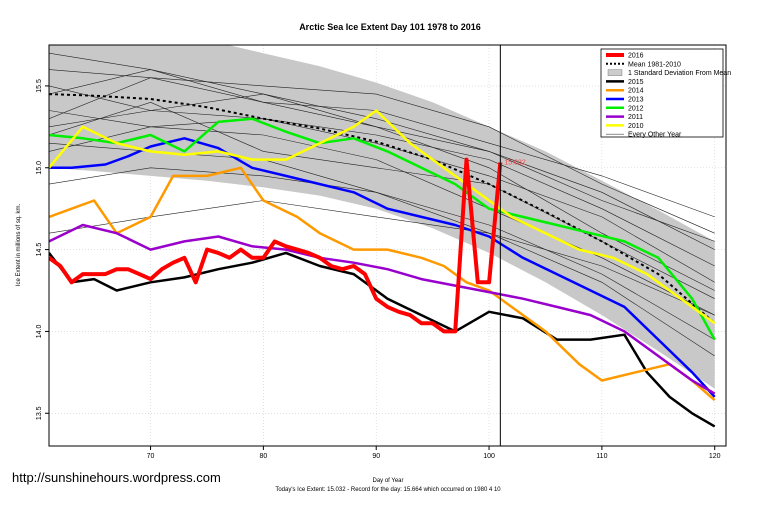  What do you see at coordinates (679, 73) in the screenshot?
I see `legend-label: 1 Standard Deviation From Mean` at bounding box center [679, 73].